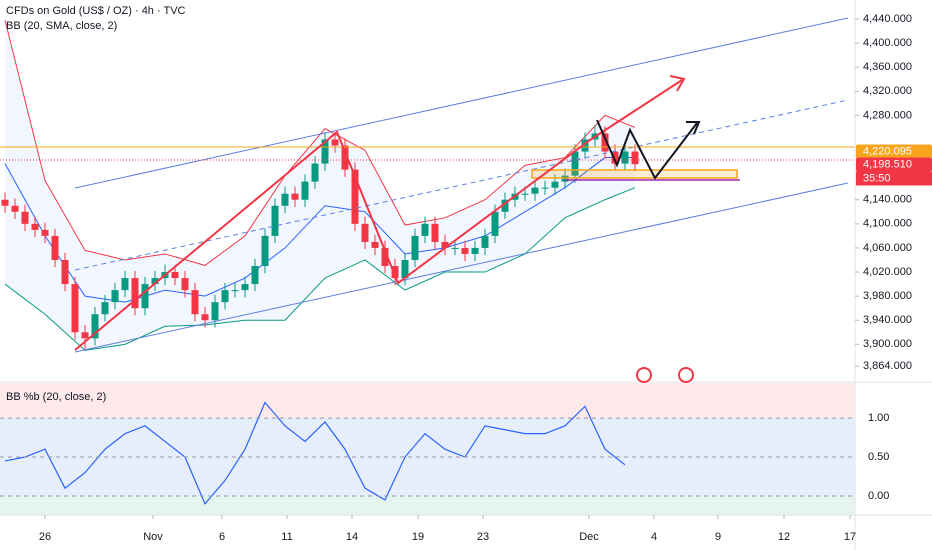 This screenshot has height=550, width=932. Describe the element at coordinates (887, 296) in the screenshot. I see `y-tick-label: 3,980.000` at that location.